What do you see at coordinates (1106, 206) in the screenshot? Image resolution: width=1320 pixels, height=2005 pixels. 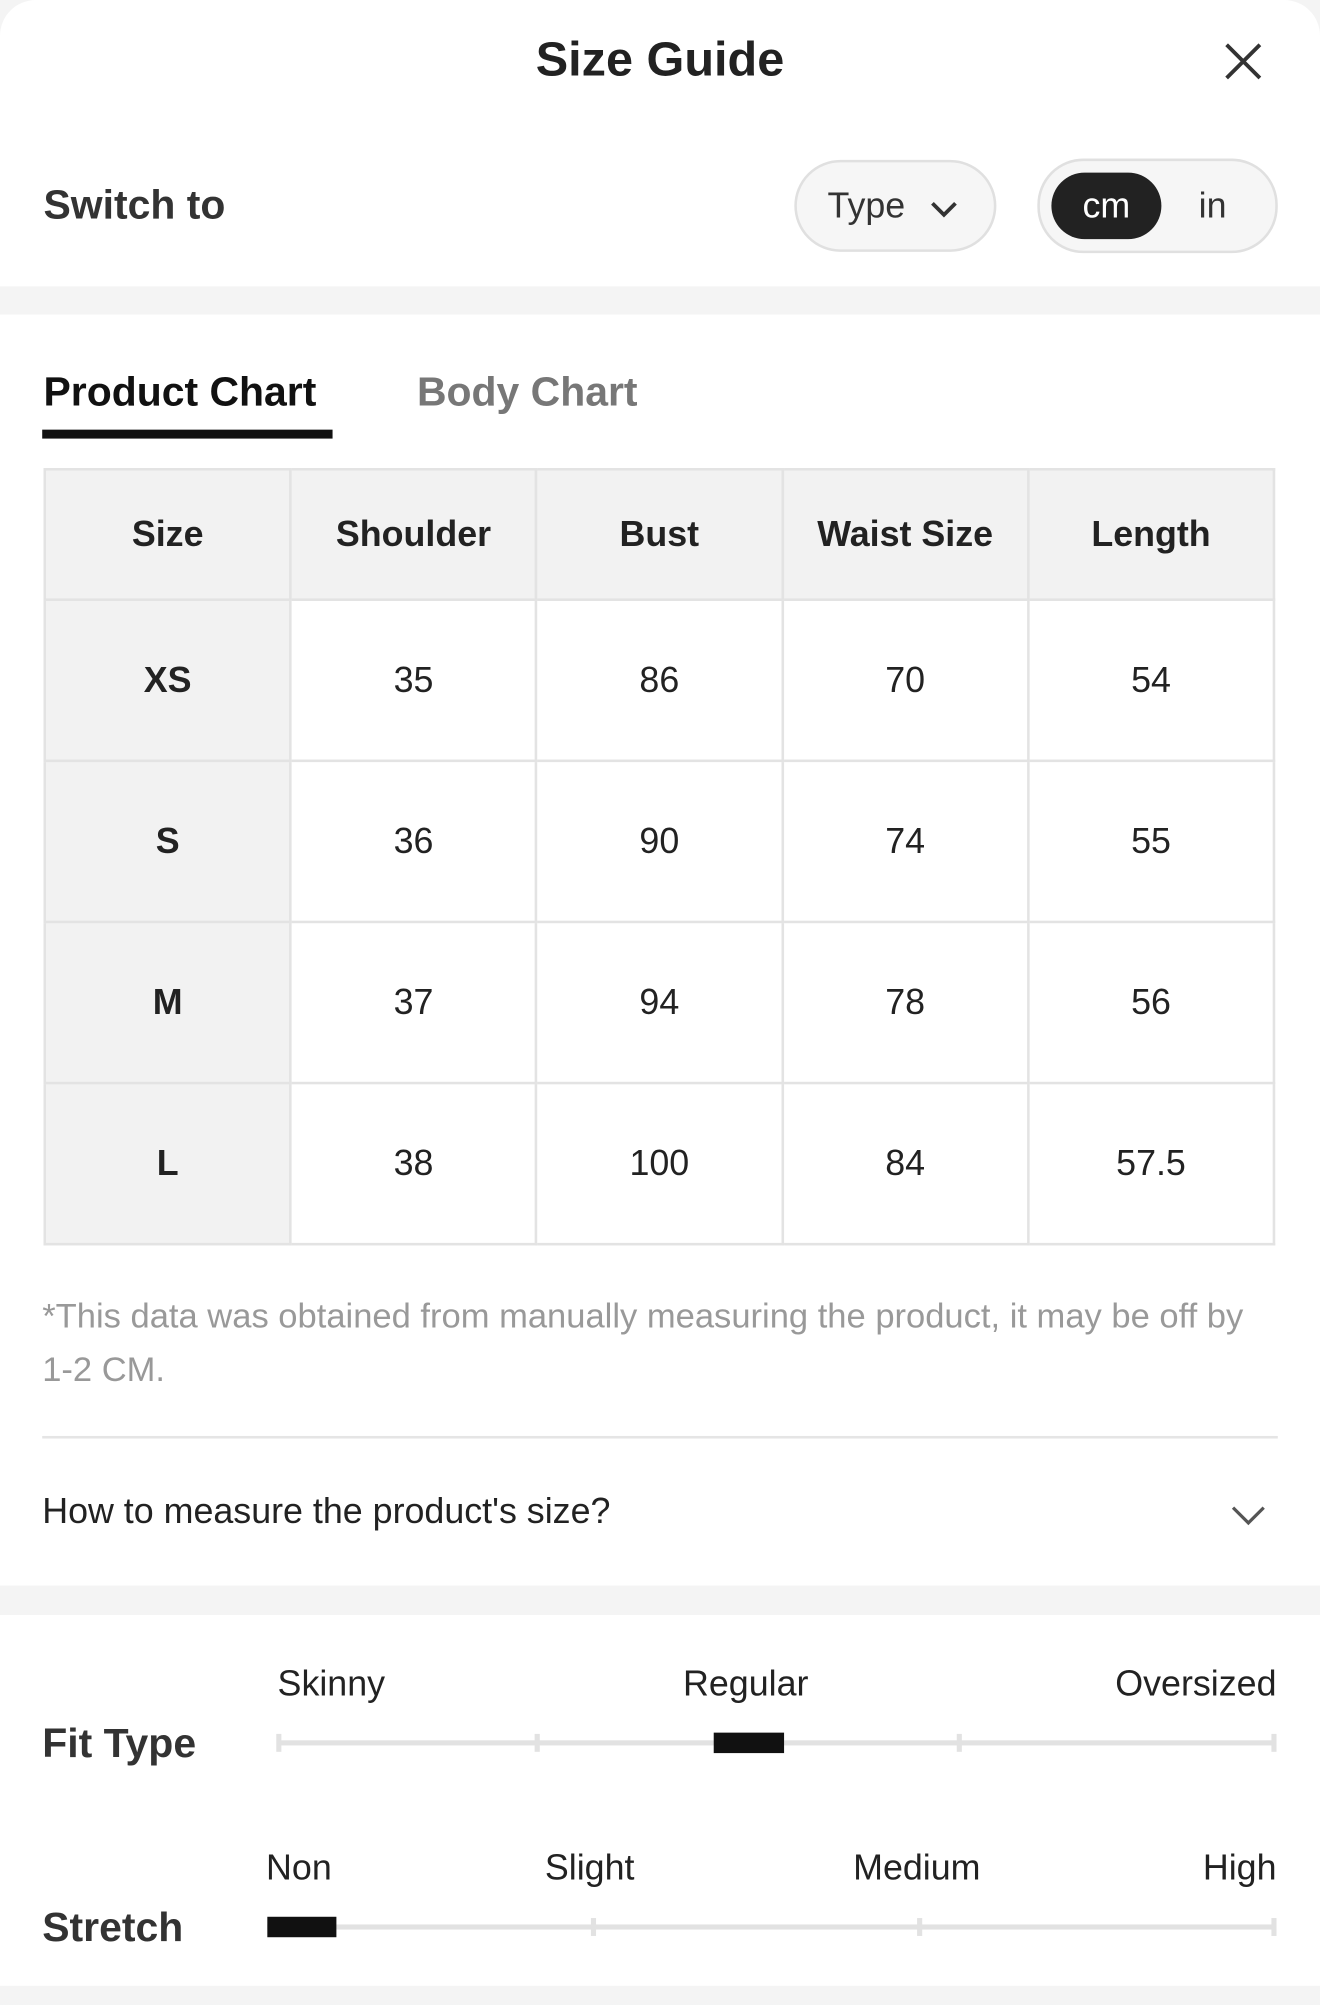 I see `unit-cm: cm` at bounding box center [1106, 206].